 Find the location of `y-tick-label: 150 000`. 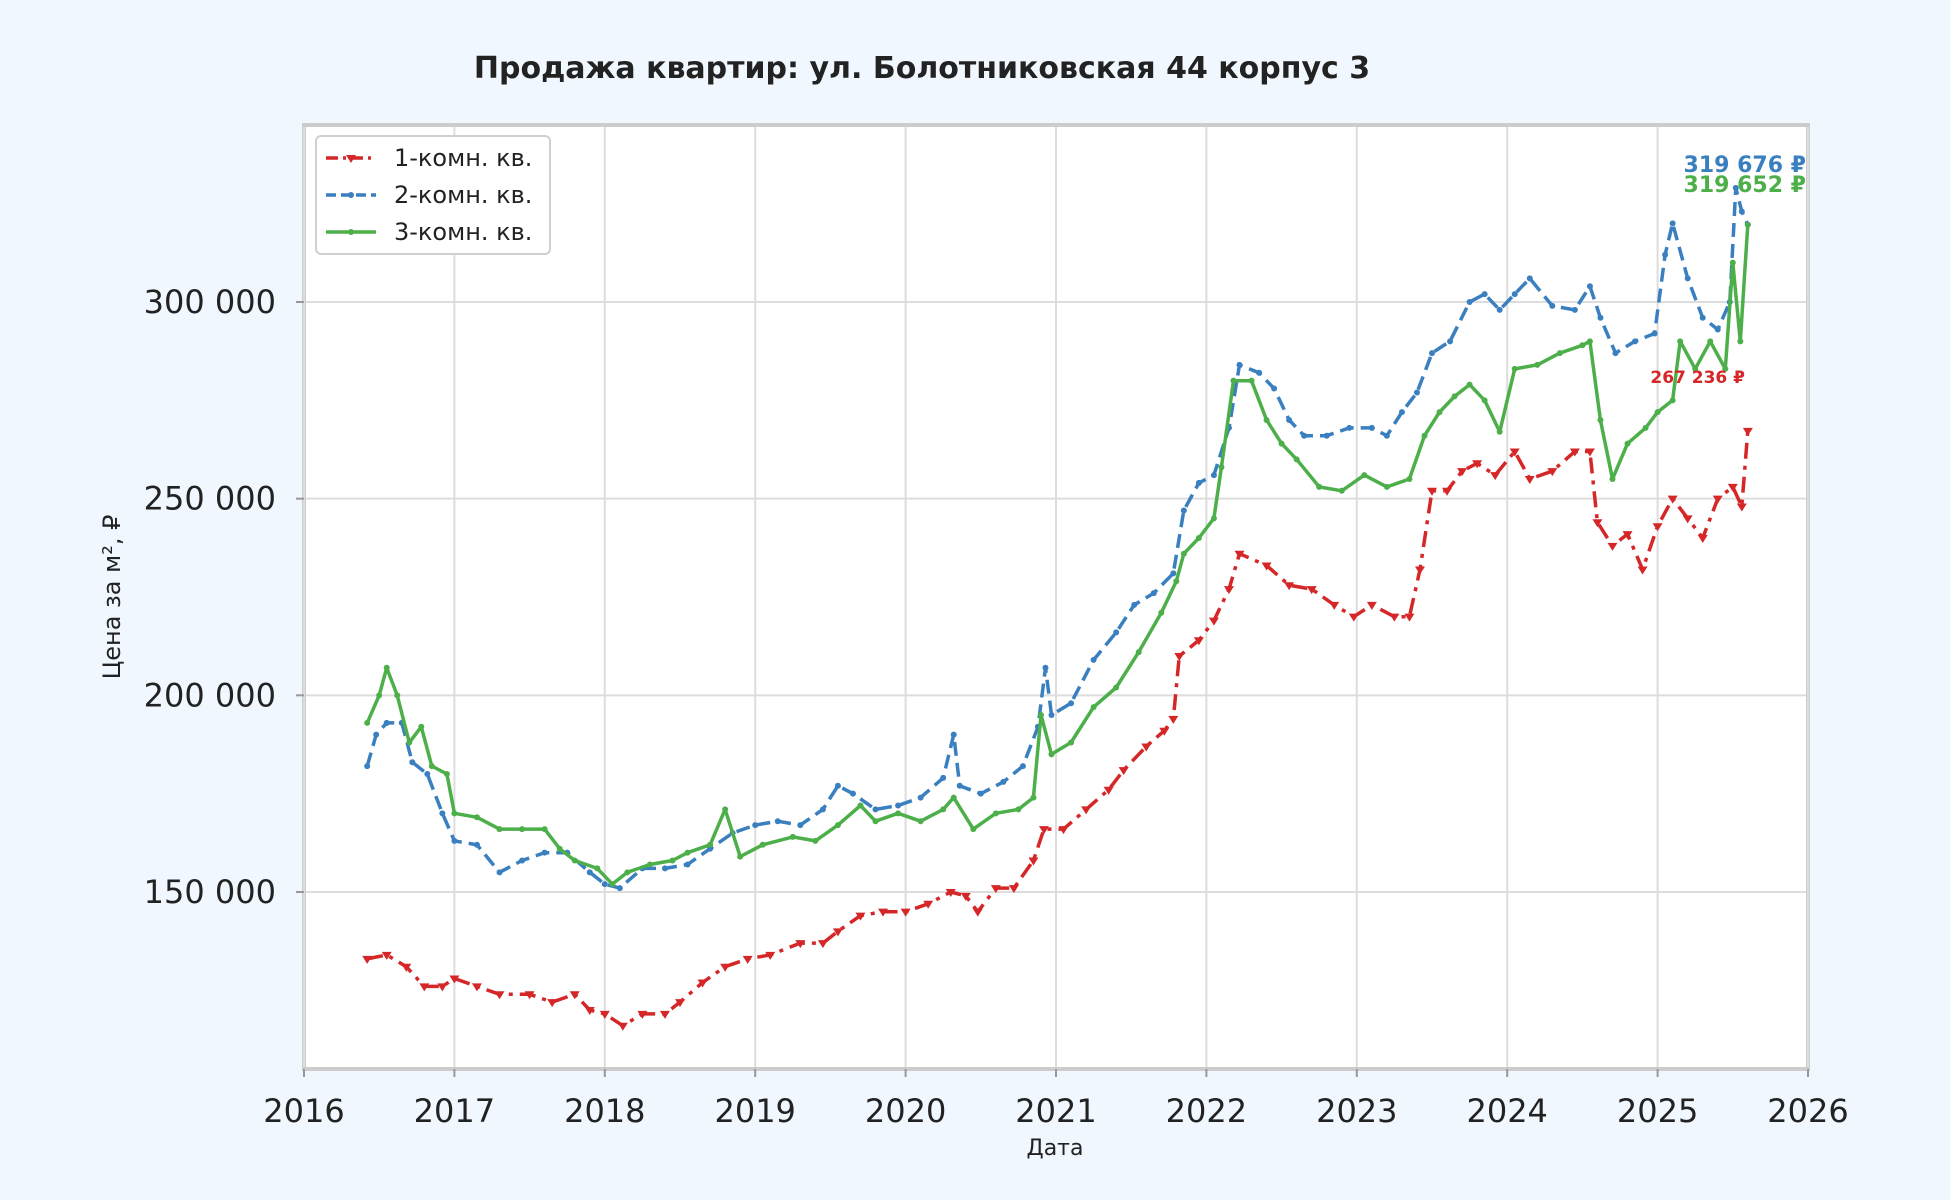

y-tick-label: 150 000 is located at coordinates (210, 892).